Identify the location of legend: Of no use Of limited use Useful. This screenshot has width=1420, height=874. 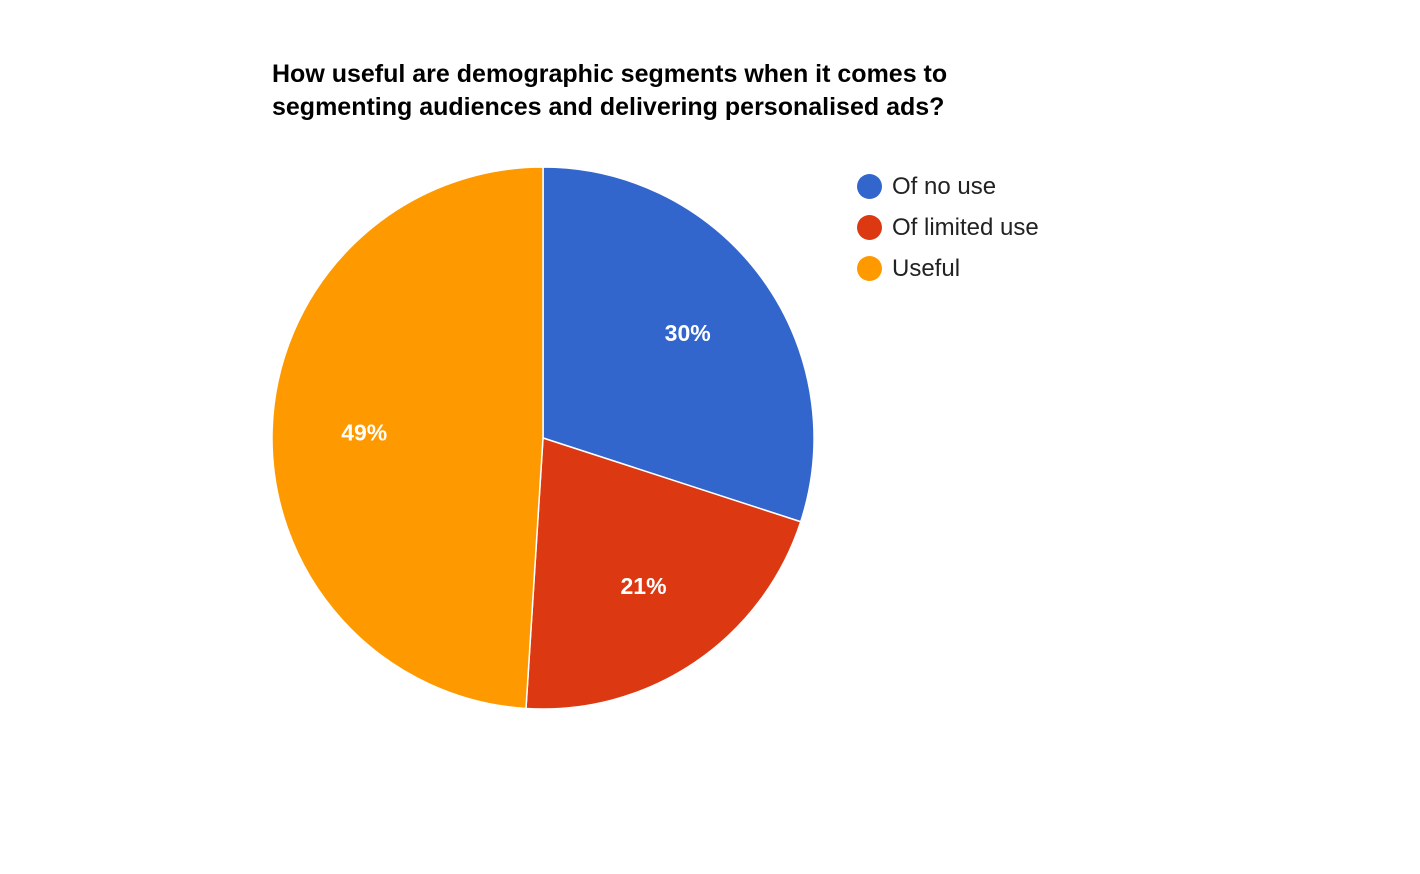
(948, 227).